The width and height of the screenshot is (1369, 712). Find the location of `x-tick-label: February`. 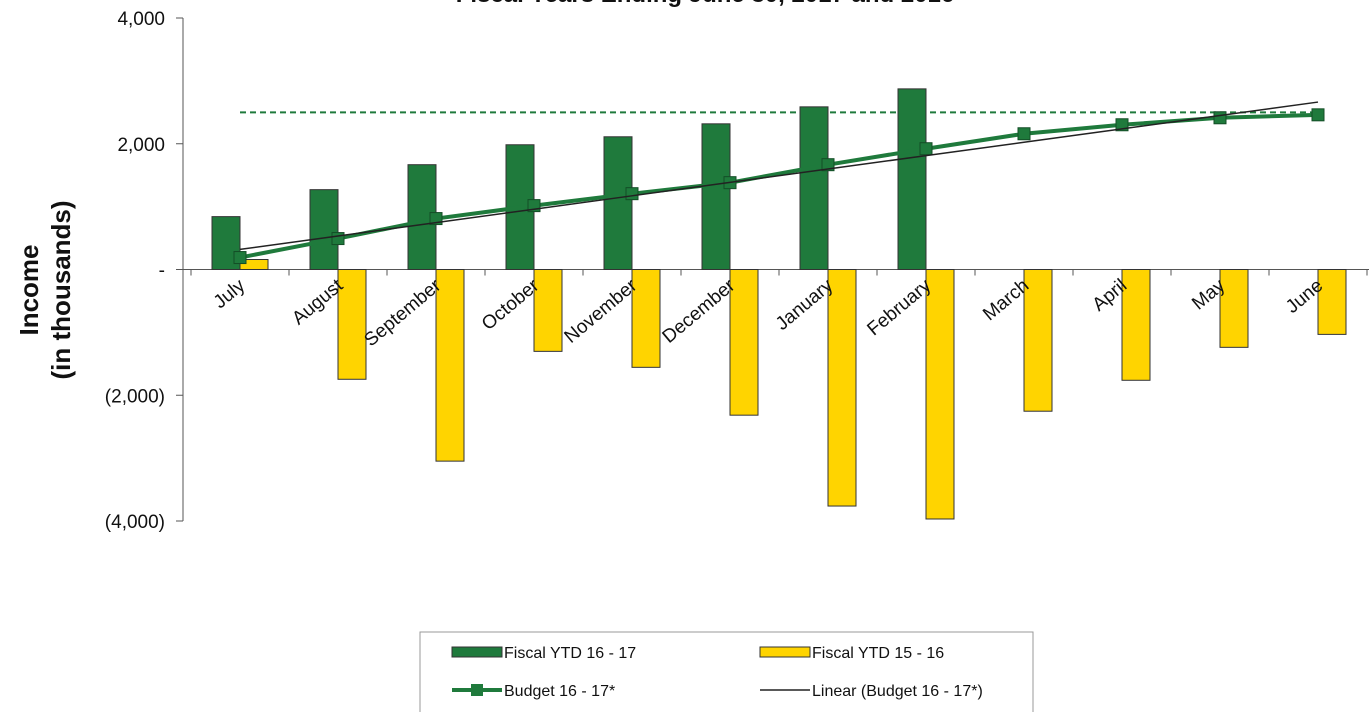

x-tick-label: February is located at coordinates (899, 307).